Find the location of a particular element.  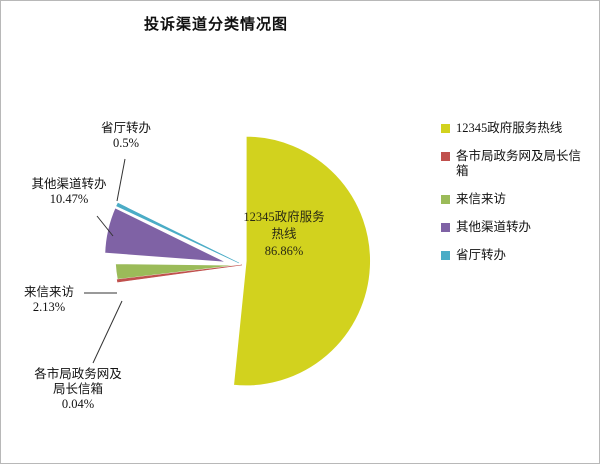

callout-name-bureau-mailbox: 各市局政务网及 is located at coordinates (78, 374).